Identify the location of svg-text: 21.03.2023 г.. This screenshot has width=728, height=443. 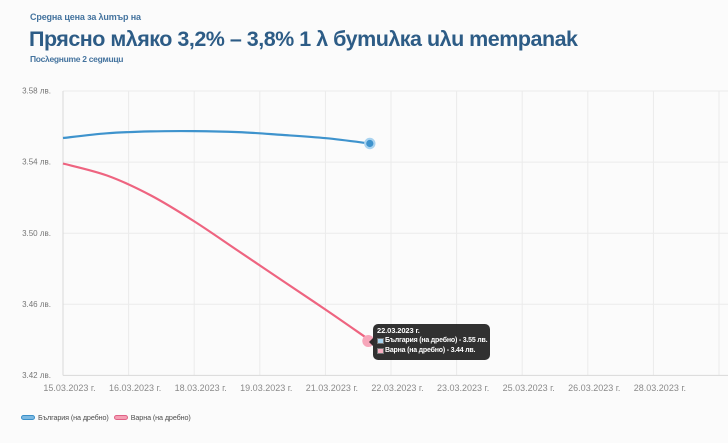
(332, 388).